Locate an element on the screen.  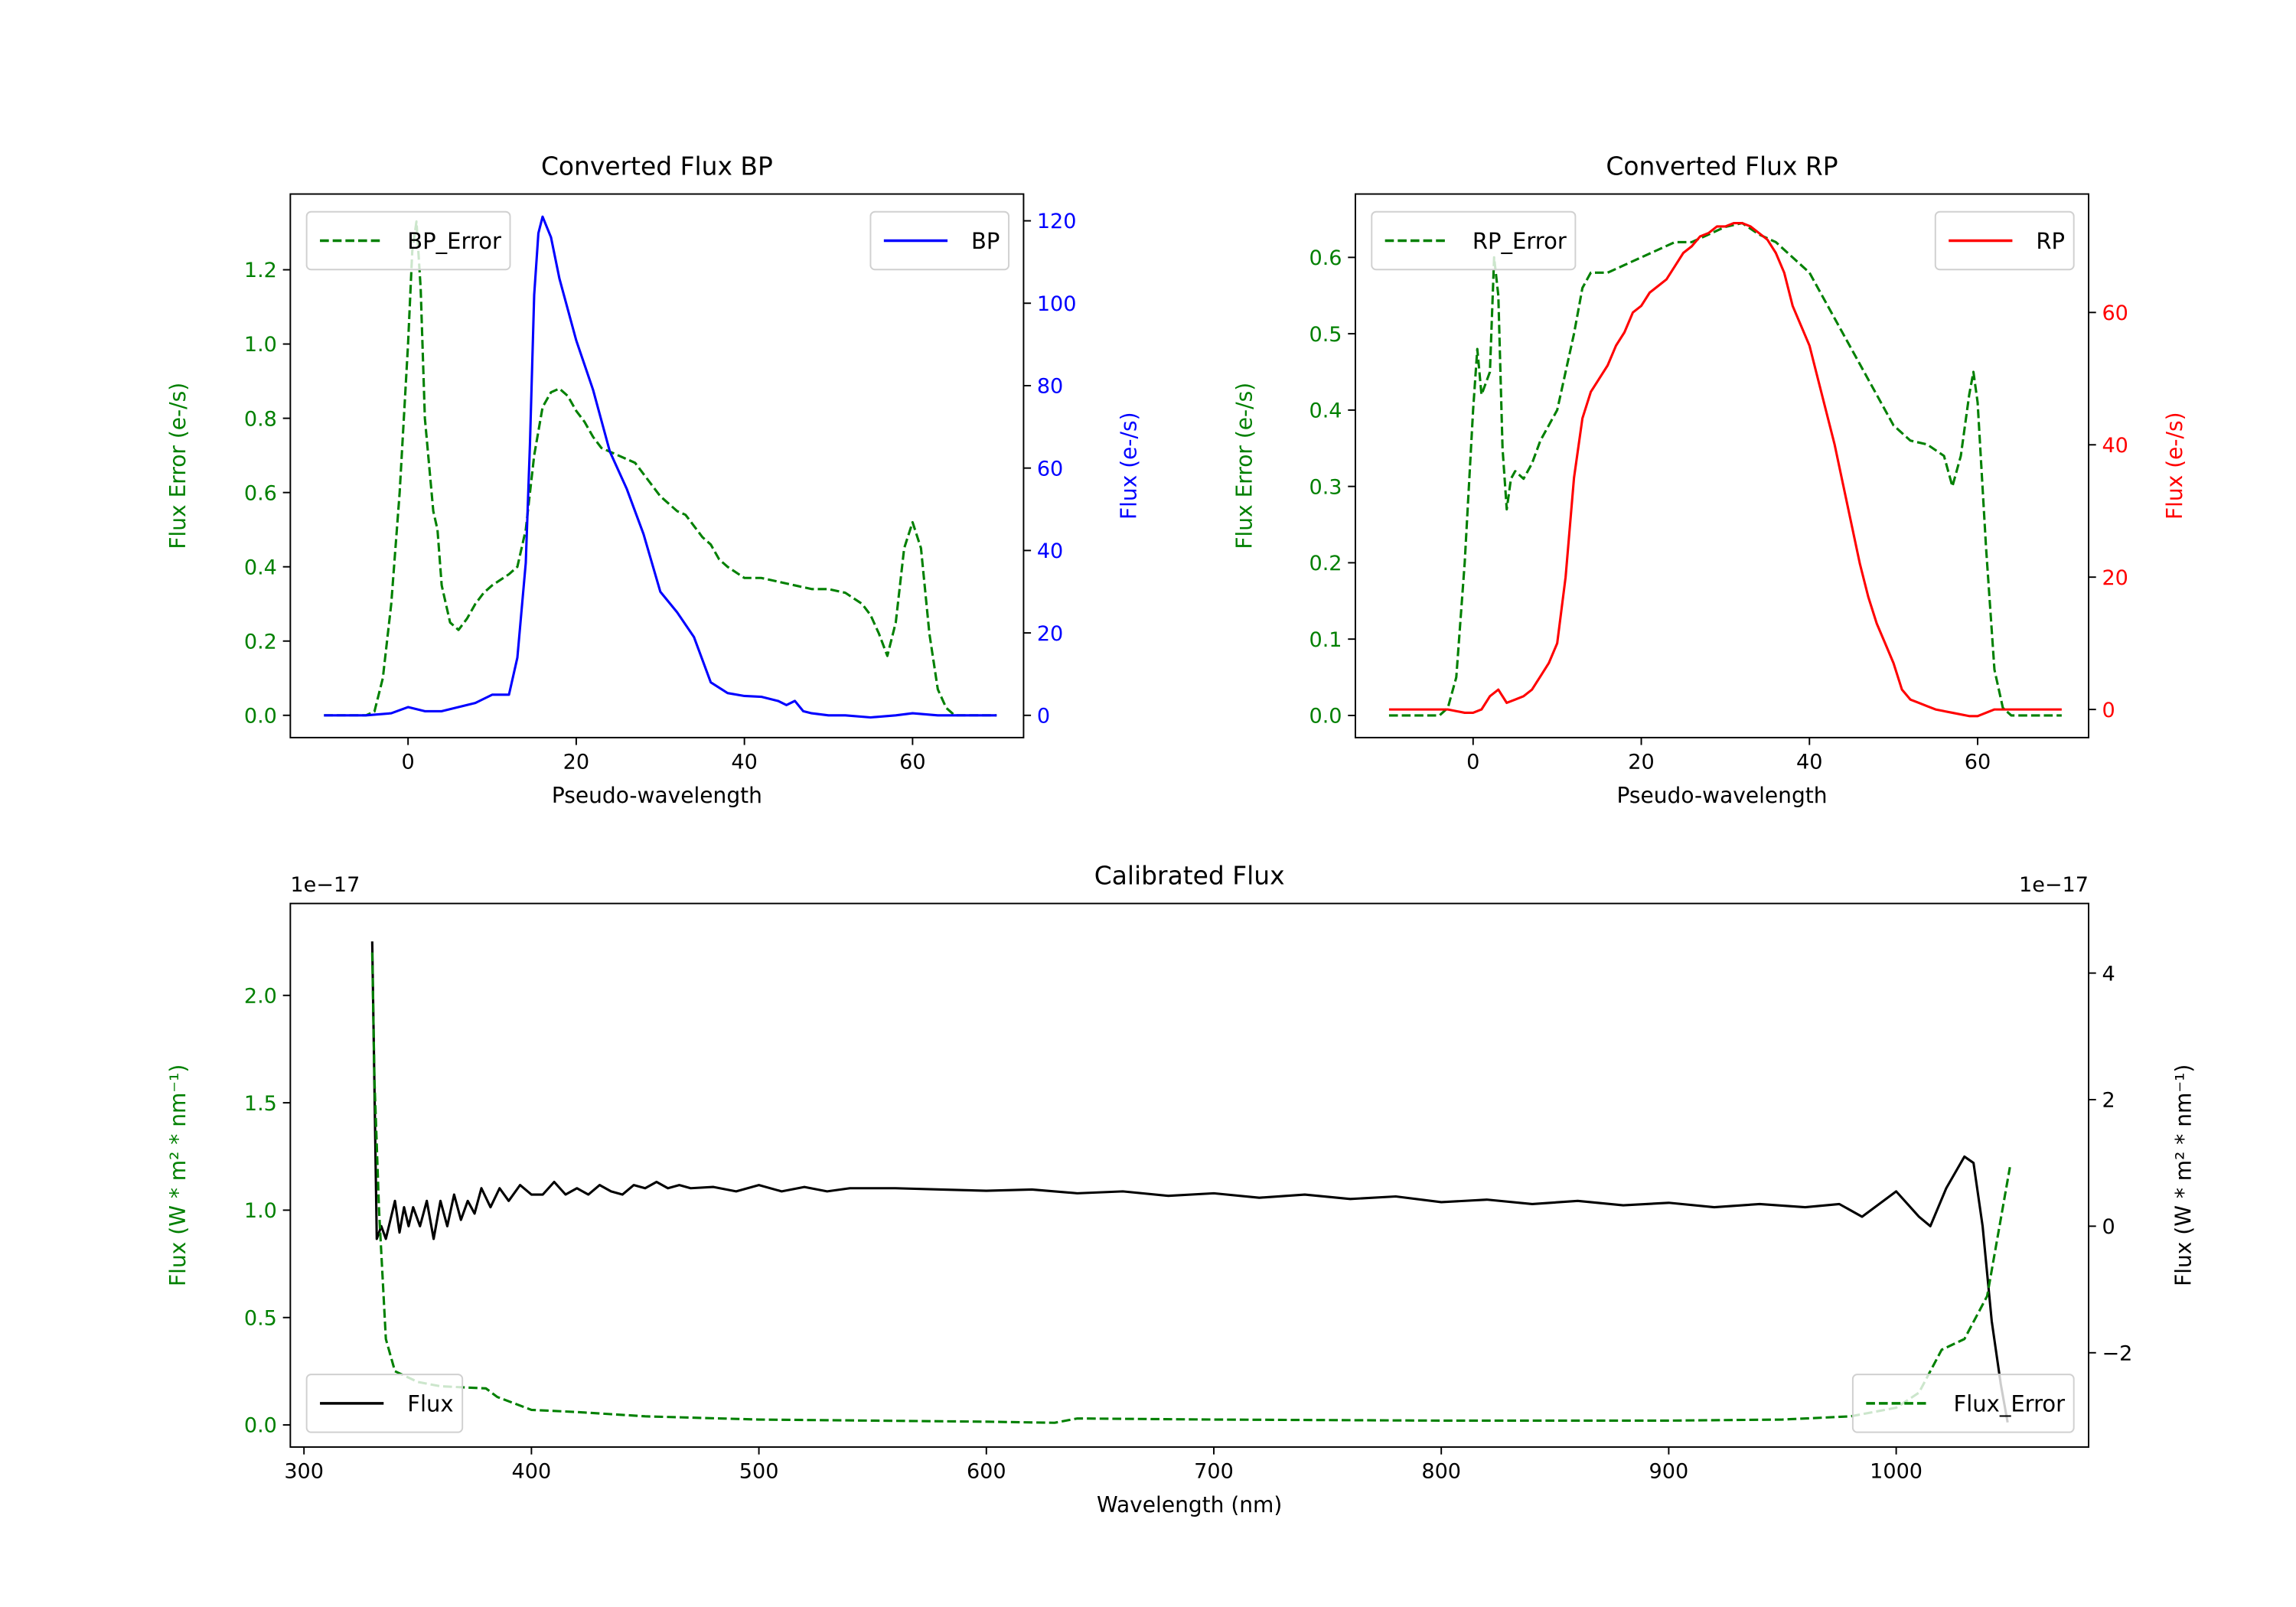
legend-rp-error: RP_Error is located at coordinates (1474, 240).